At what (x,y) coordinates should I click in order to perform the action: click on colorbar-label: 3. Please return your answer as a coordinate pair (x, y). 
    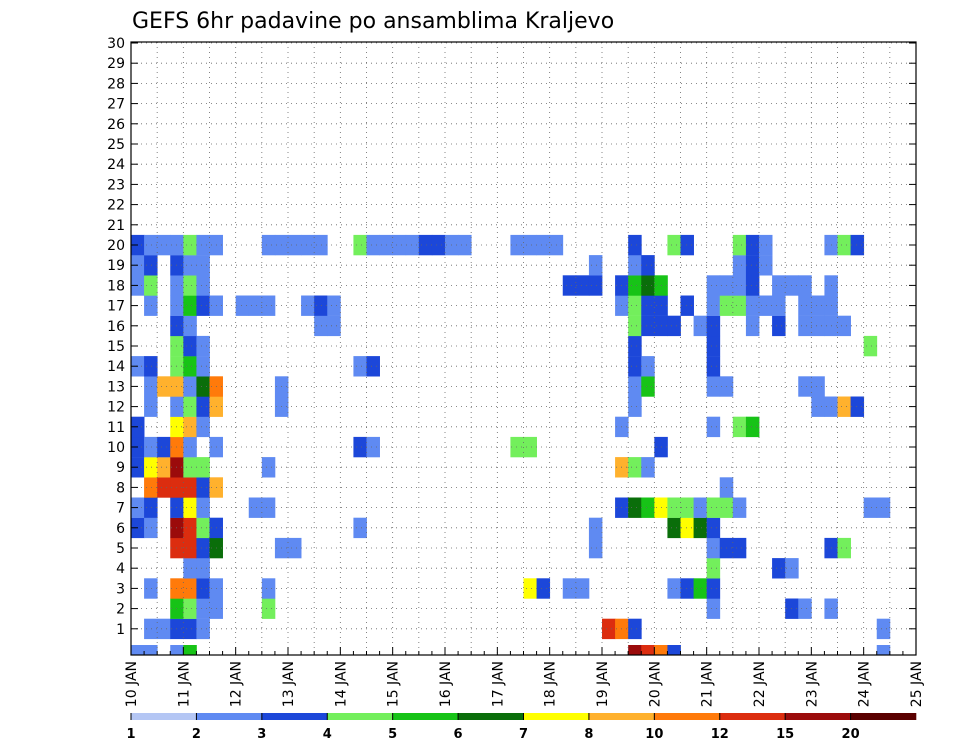
    Looking at the image, I should click on (261, 734).